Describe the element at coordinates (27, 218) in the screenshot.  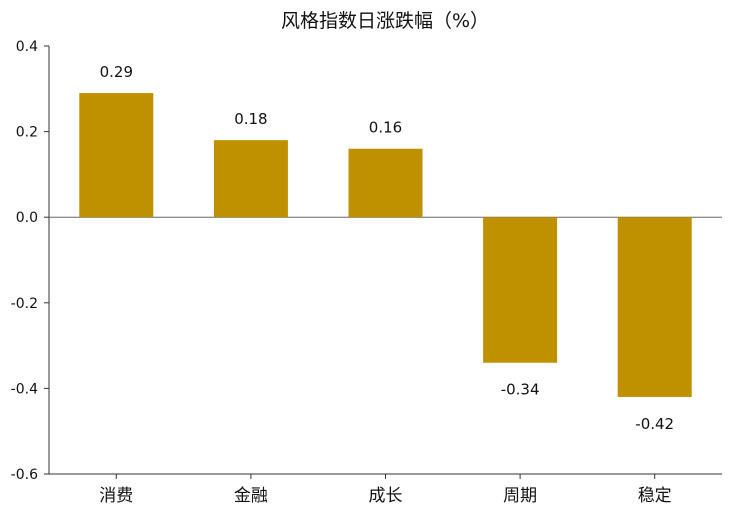
I see `y-tick-label: 0.0` at that location.